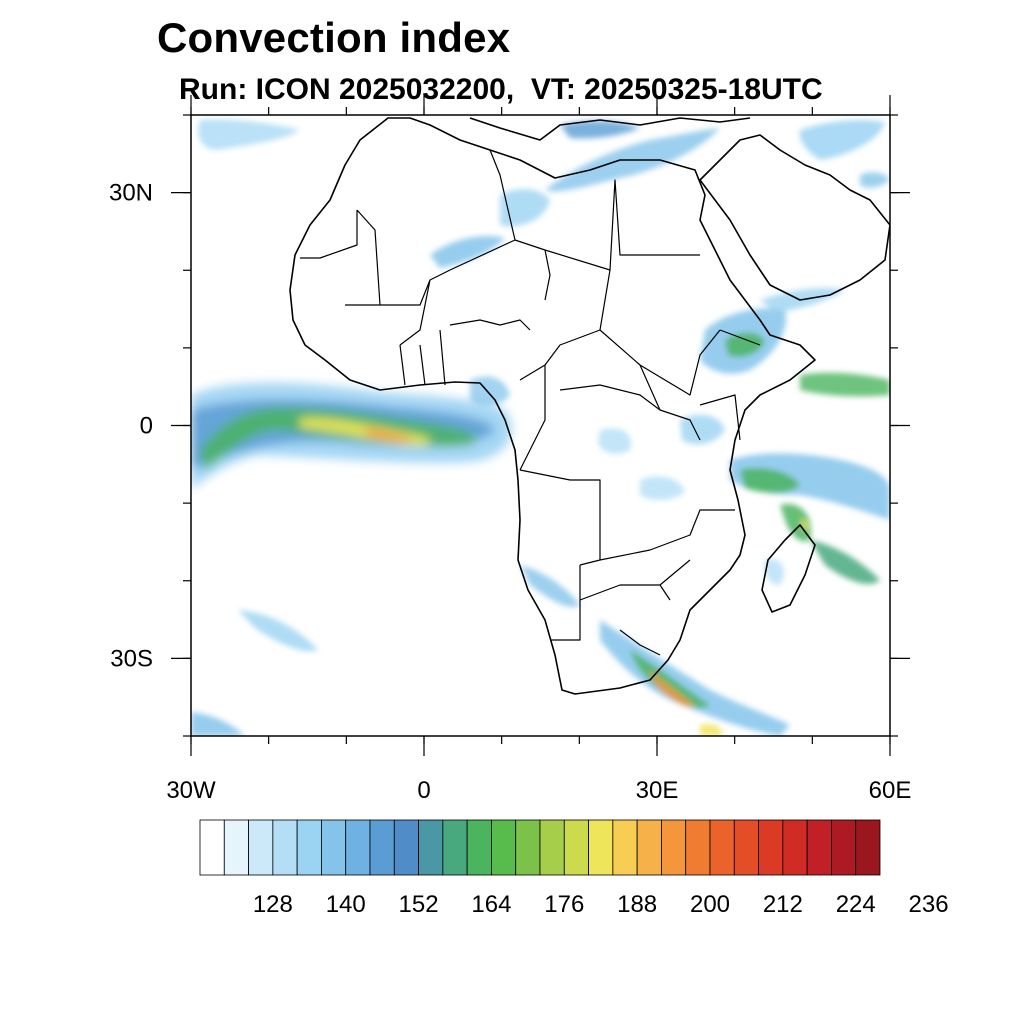  What do you see at coordinates (637, 904) in the screenshot?
I see `colorbar-label: 188` at bounding box center [637, 904].